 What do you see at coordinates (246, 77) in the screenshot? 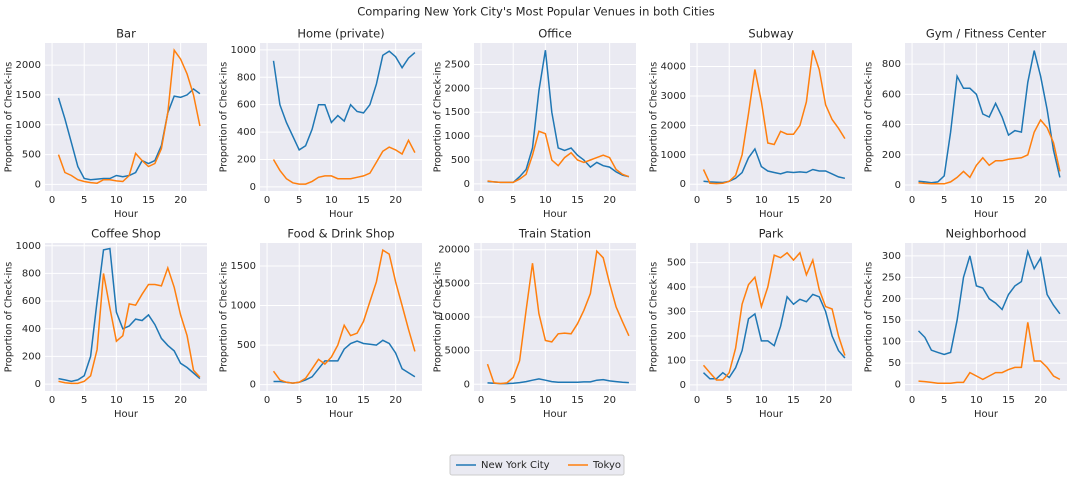
I see `y-tick-label: 800` at bounding box center [246, 77].